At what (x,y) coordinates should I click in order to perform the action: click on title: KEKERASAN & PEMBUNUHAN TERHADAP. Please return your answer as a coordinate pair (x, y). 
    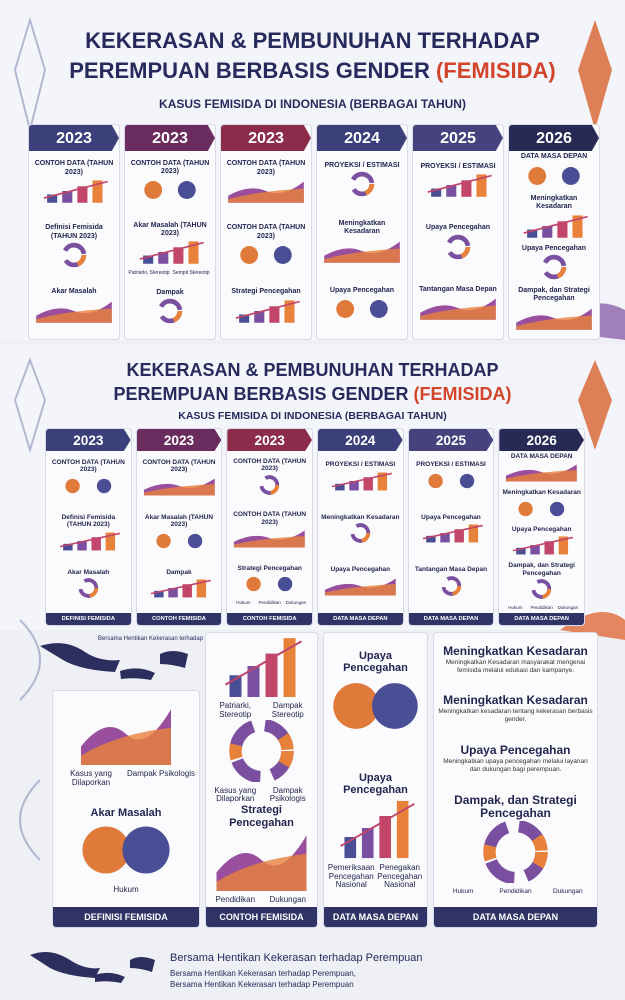
    Looking at the image, I should click on (312, 370).